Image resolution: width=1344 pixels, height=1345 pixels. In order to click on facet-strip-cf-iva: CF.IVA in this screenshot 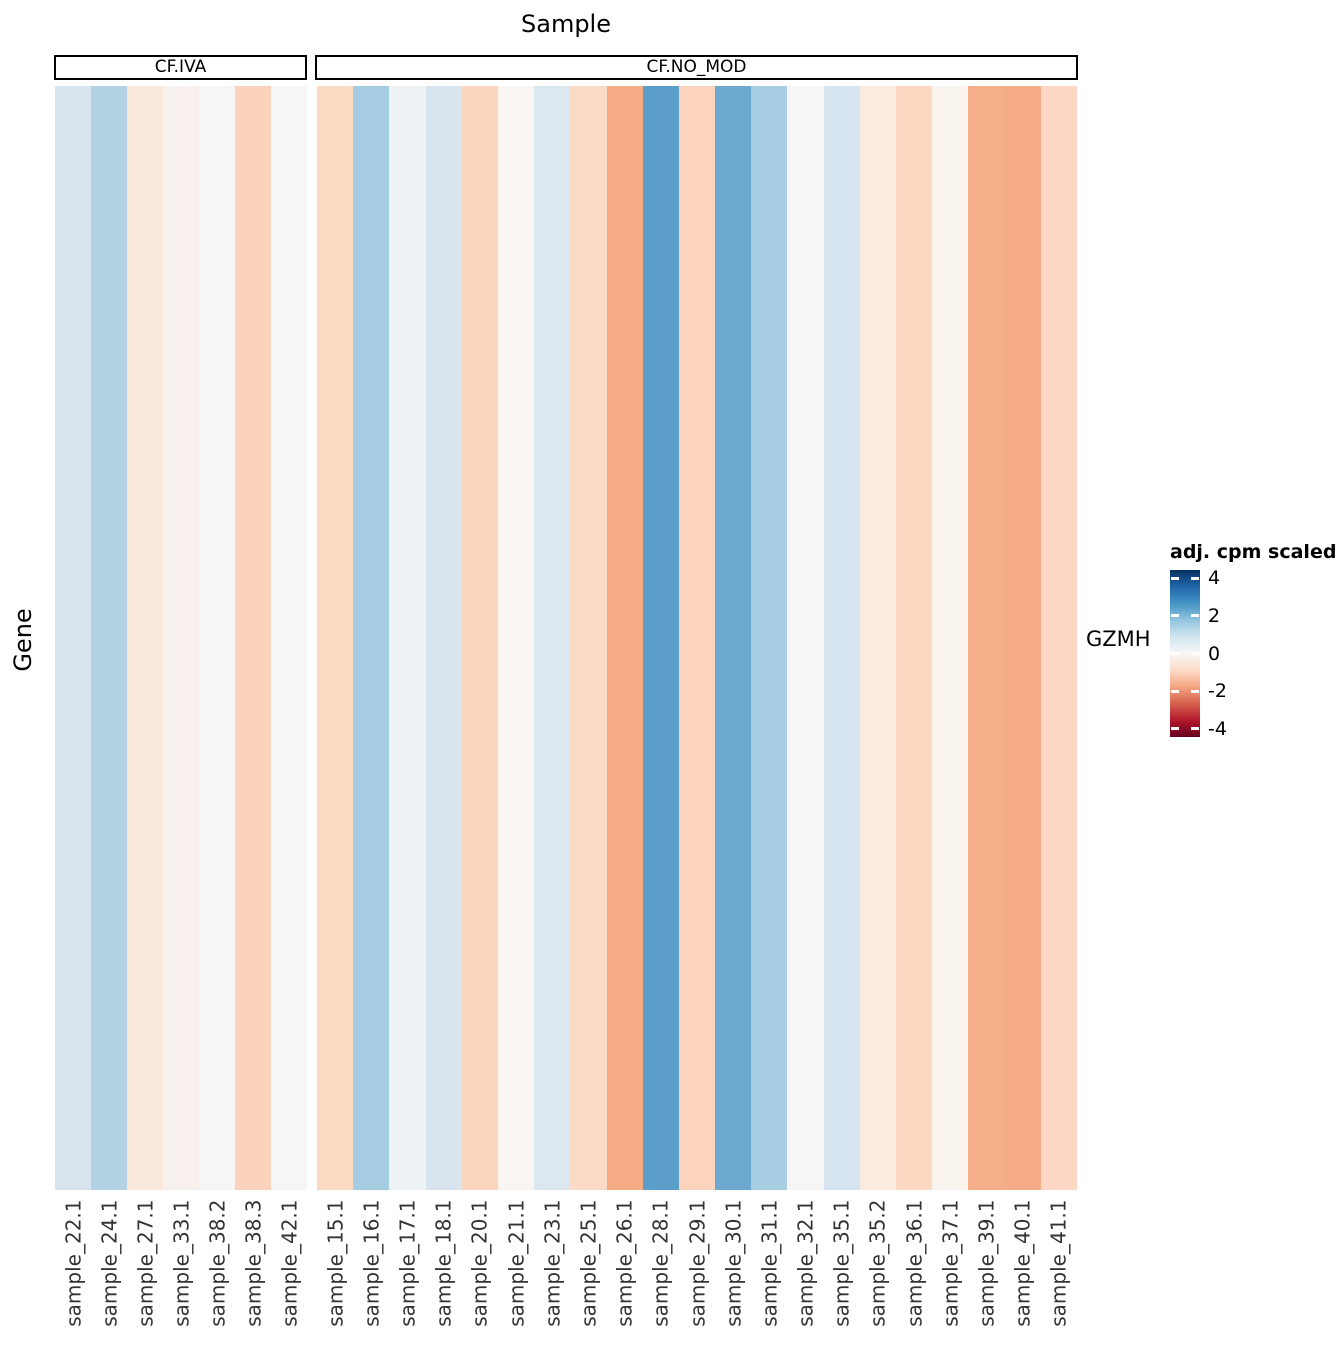, I will do `click(180, 67)`.